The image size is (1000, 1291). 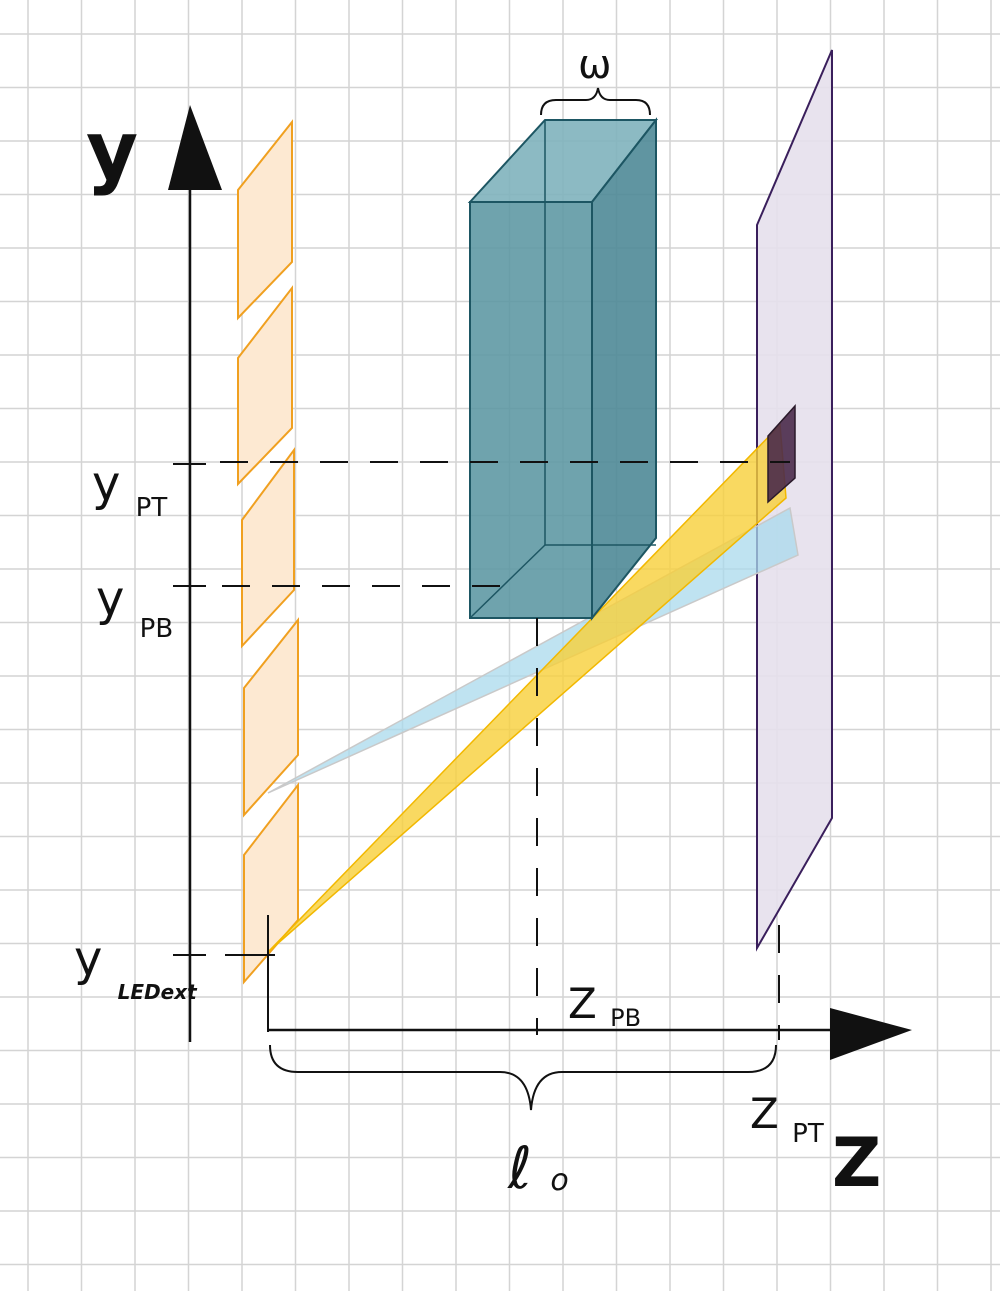 What do you see at coordinates (157, 629) in the screenshot?
I see `y-pb-sub: PB` at bounding box center [157, 629].